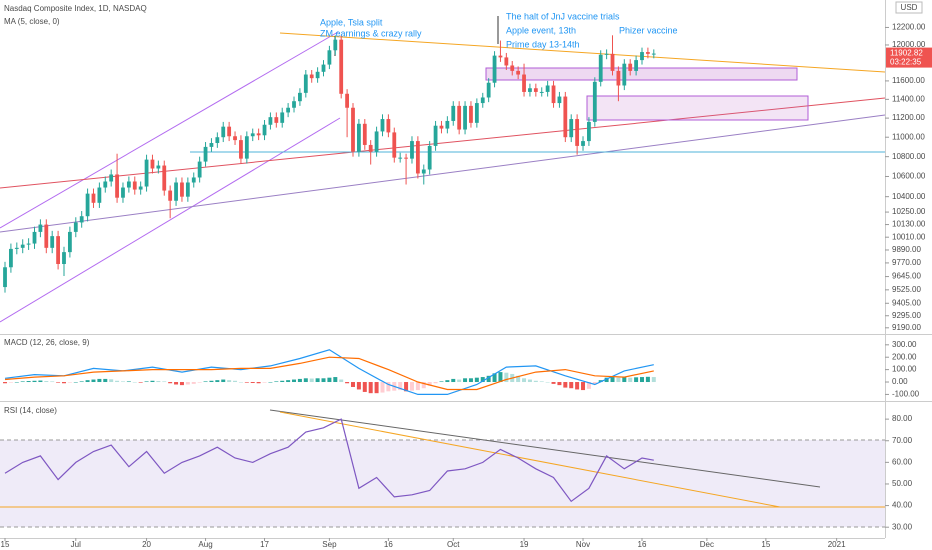  What do you see at coordinates (583, 544) in the screenshot?
I see `x-tick-label: Nov` at bounding box center [583, 544].